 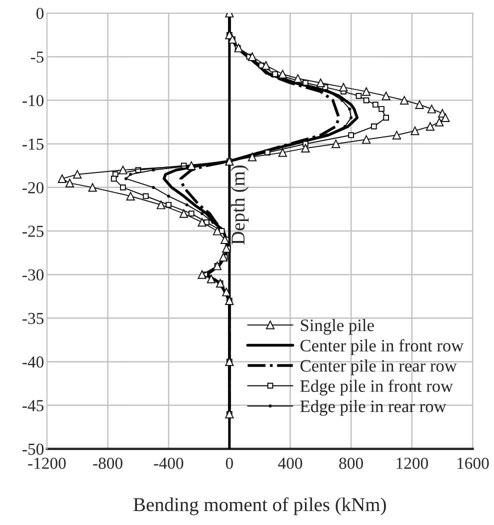 What do you see at coordinates (378, 367) in the screenshot?
I see `legend-label: Center pile in rear row` at bounding box center [378, 367].